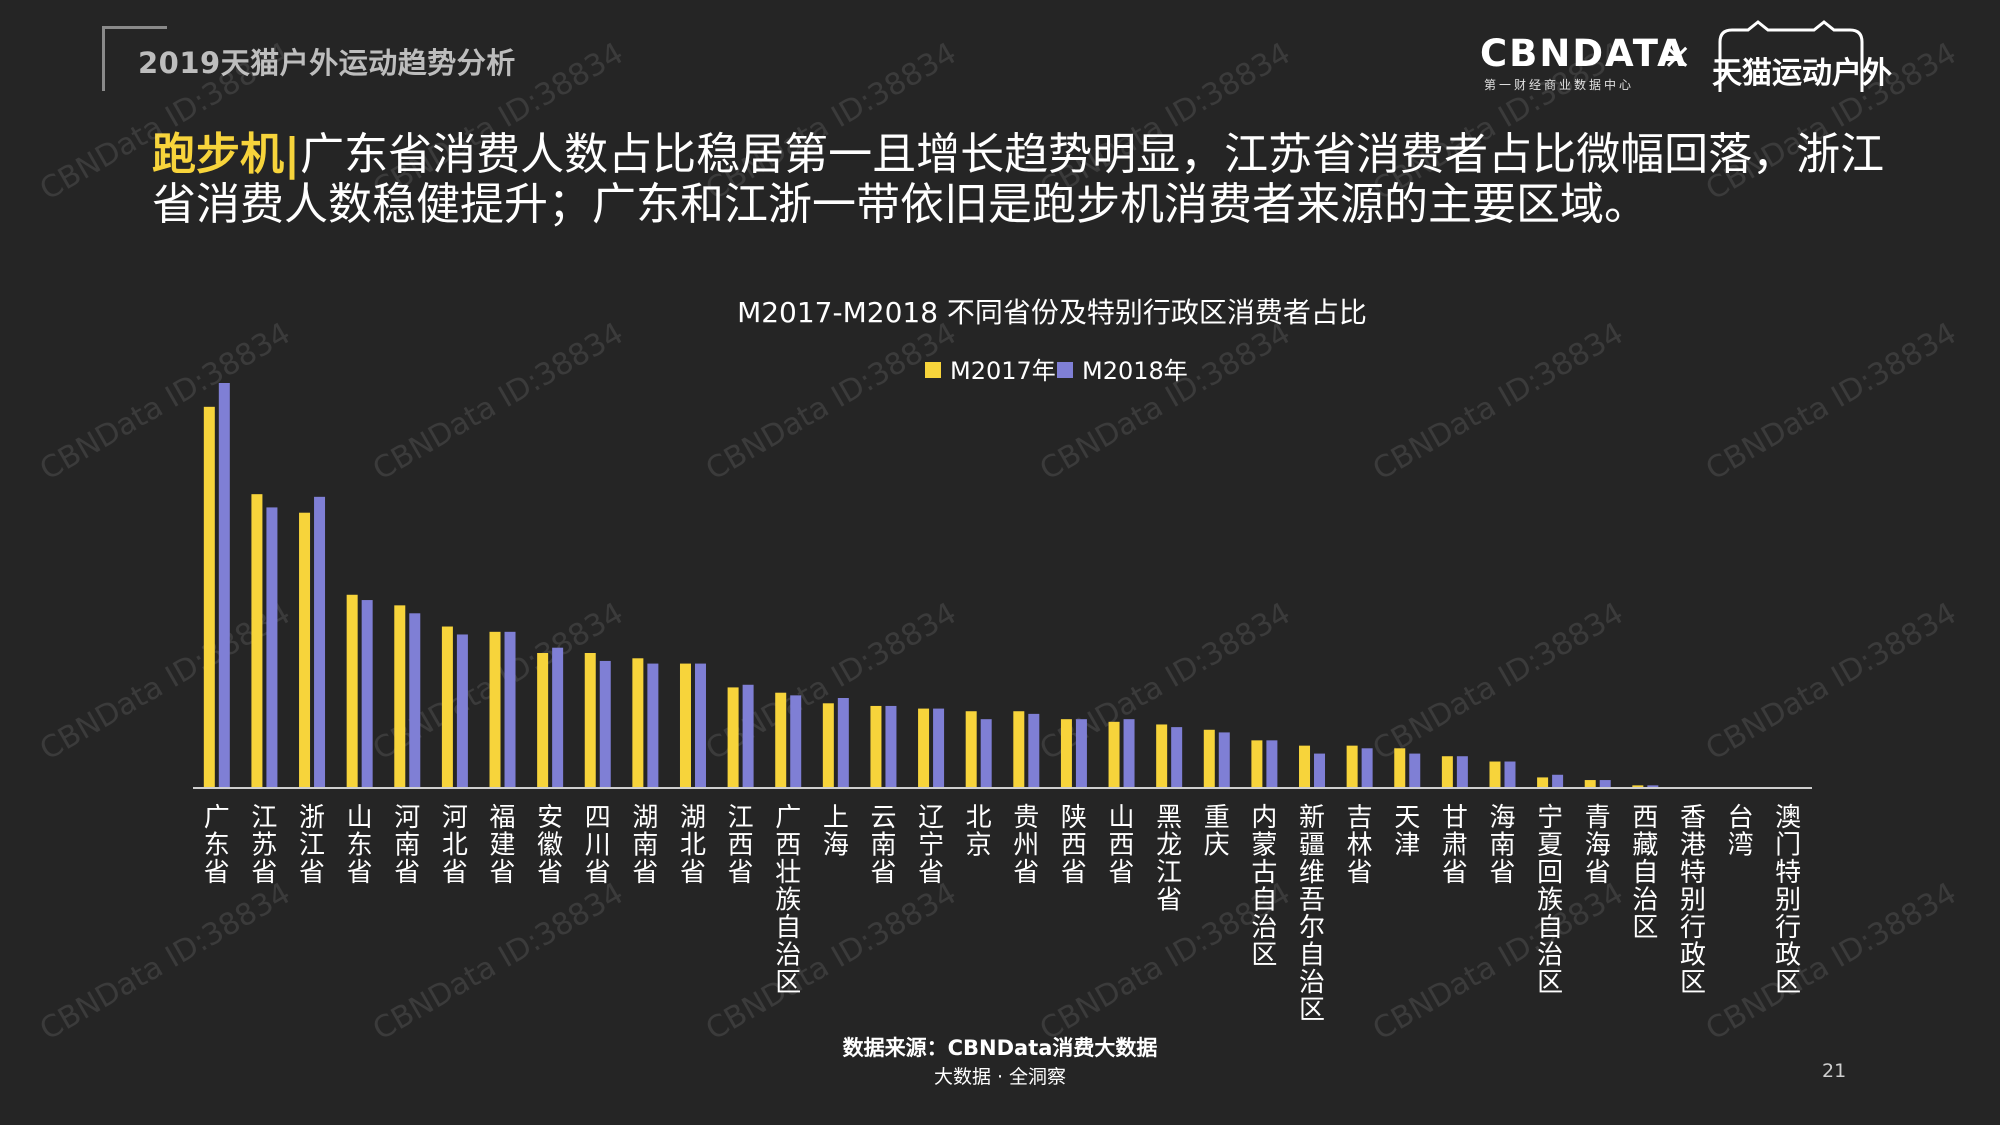 The height and width of the screenshot is (1125, 2000). What do you see at coordinates (1122, 845) in the screenshot?
I see `x-tick-label-19: 山西省` at bounding box center [1122, 845].